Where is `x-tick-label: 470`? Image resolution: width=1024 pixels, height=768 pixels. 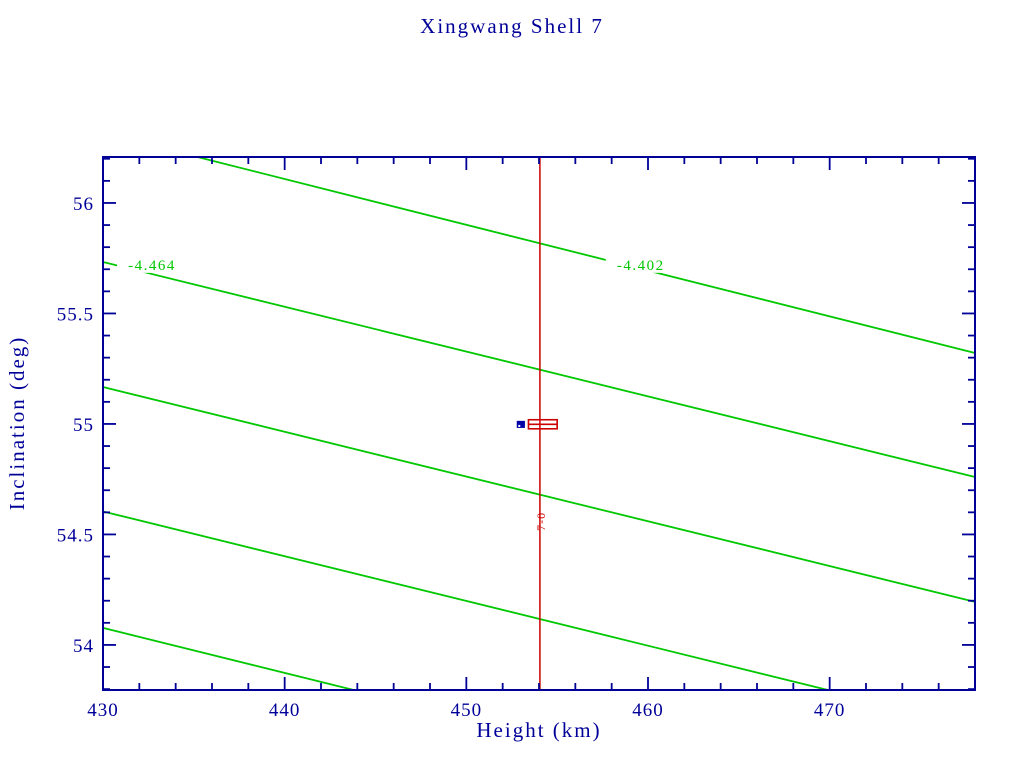 x-tick-label: 470 is located at coordinates (830, 710).